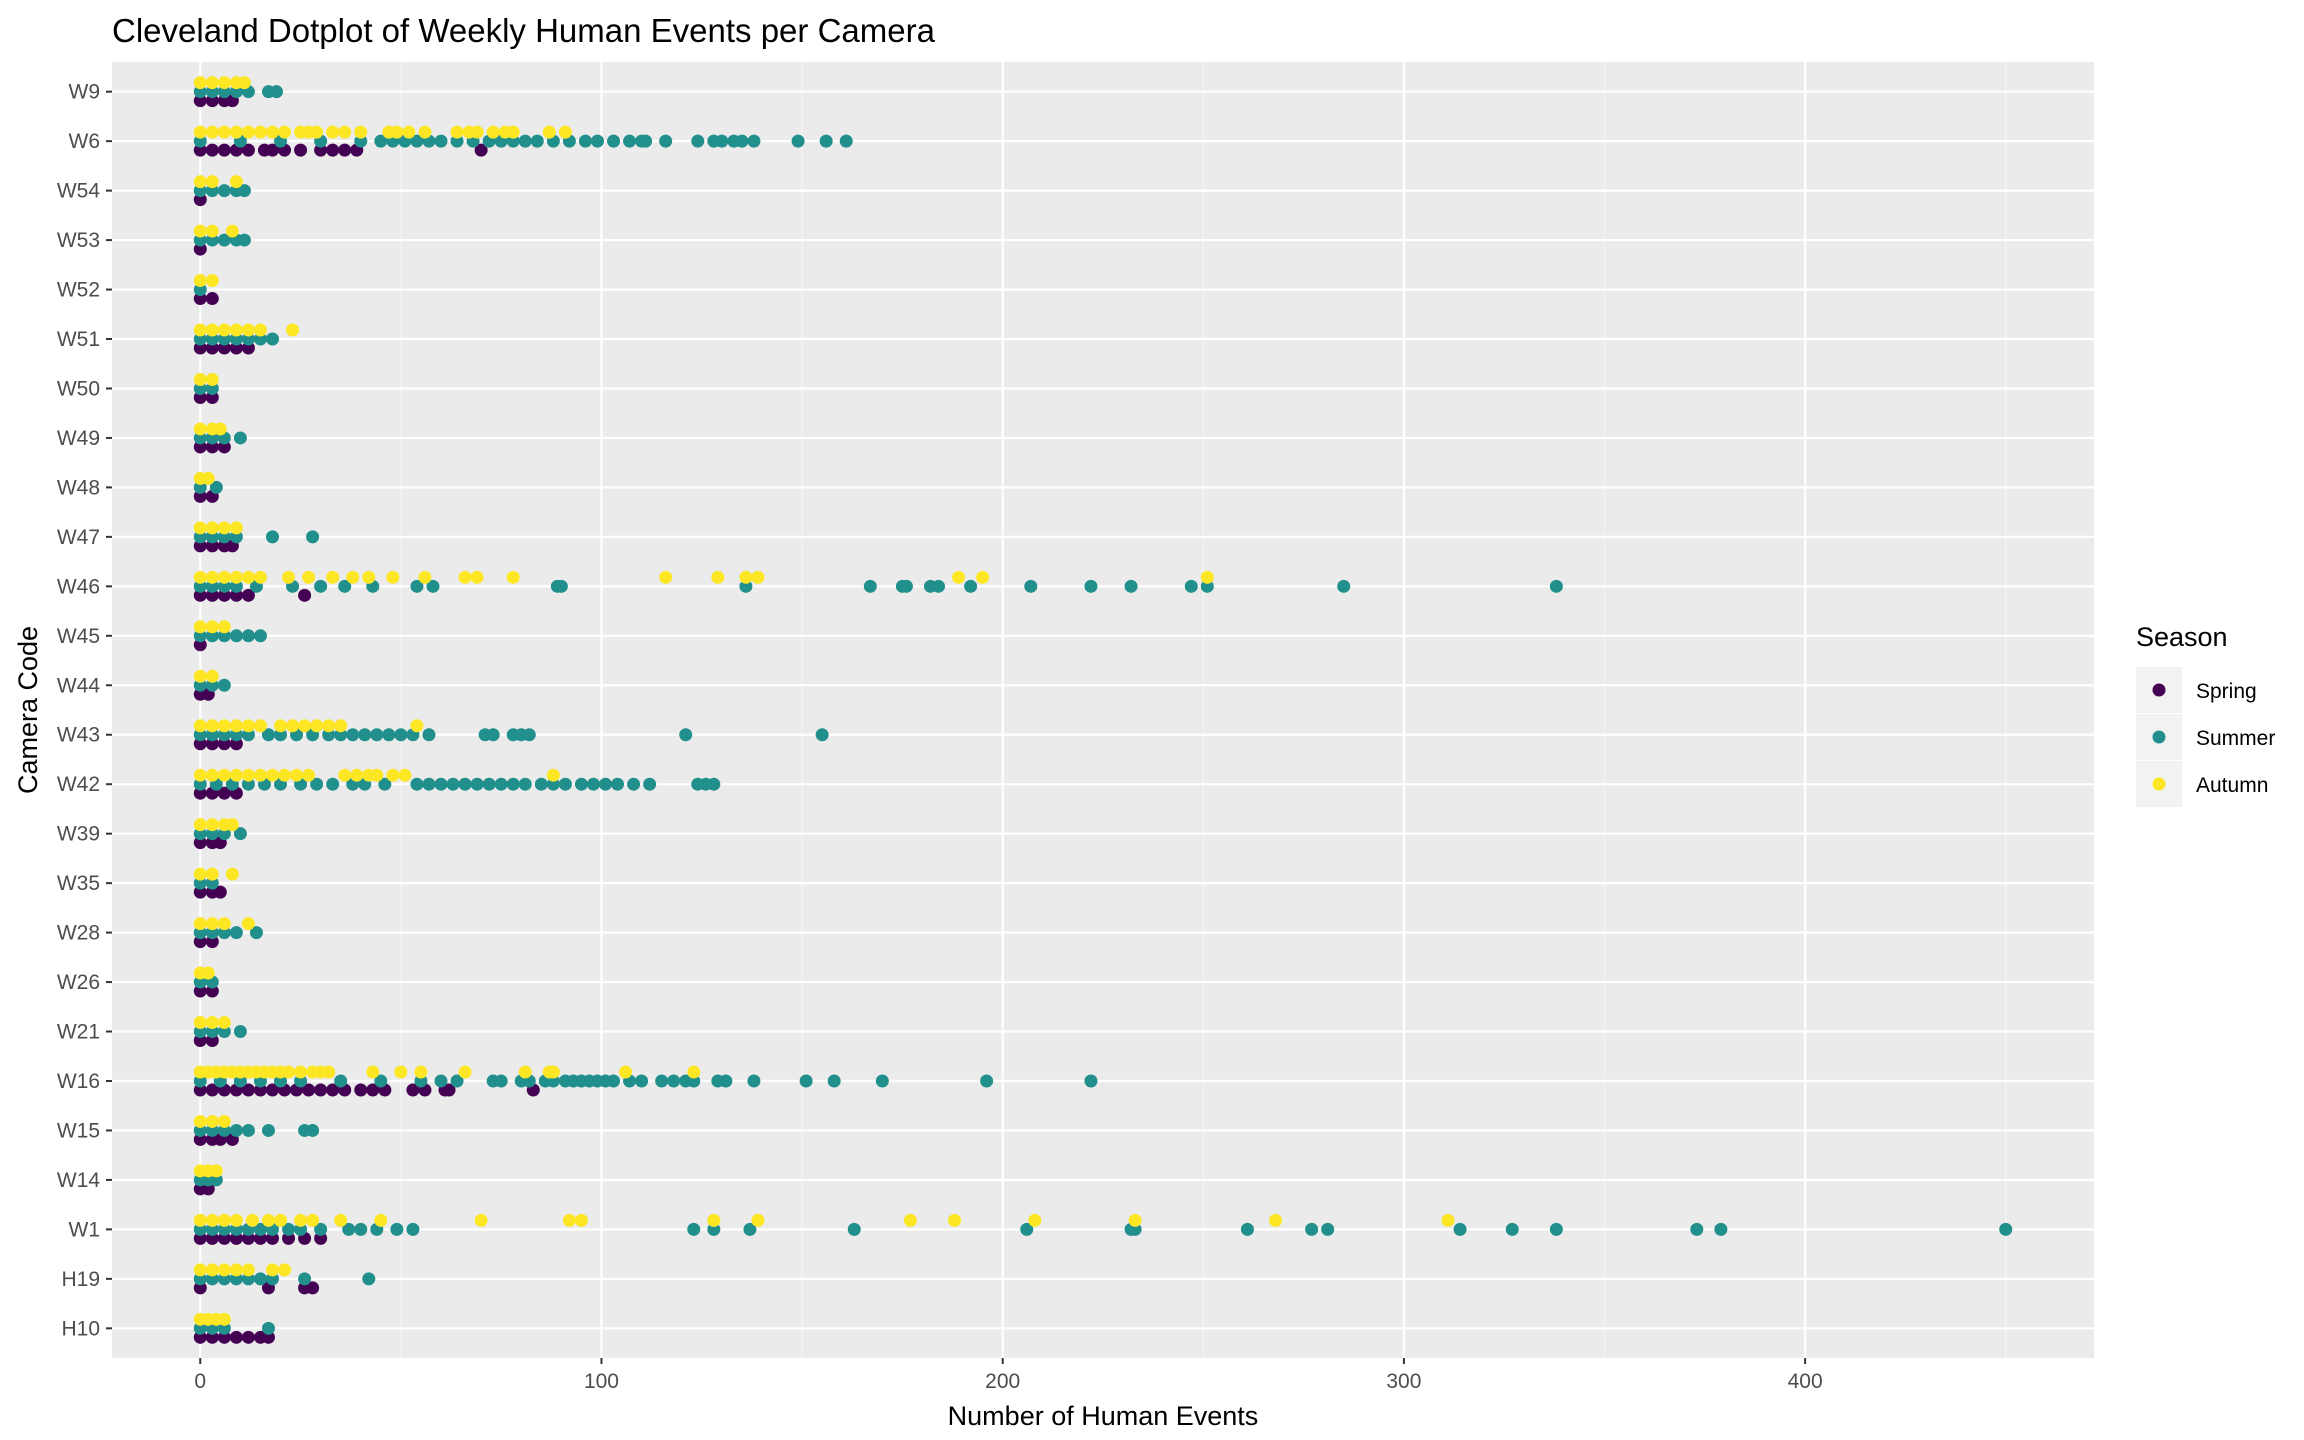 The image size is (2304, 1440). Describe the element at coordinates (78, 339) in the screenshot. I see `y-tick-label-w51: W51` at that location.